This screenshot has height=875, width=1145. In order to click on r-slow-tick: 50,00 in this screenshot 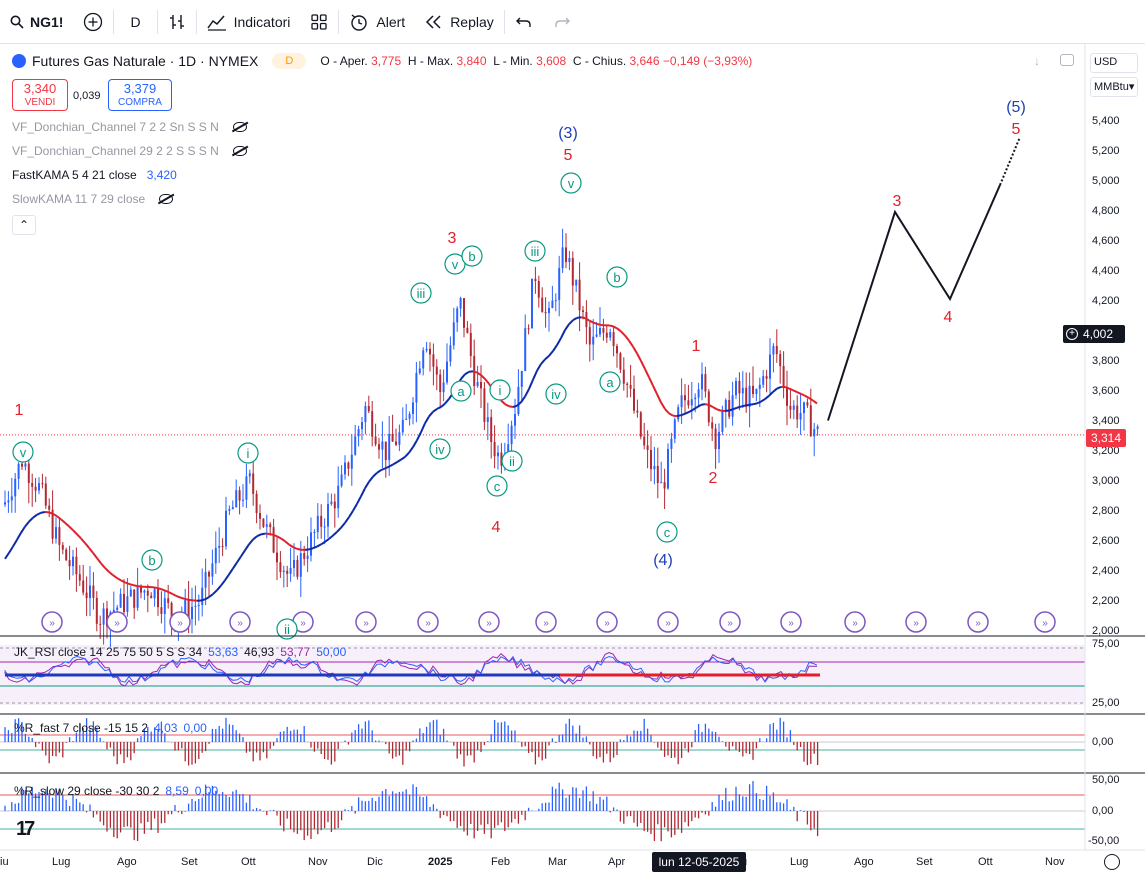, I will do `click(1106, 780)`.